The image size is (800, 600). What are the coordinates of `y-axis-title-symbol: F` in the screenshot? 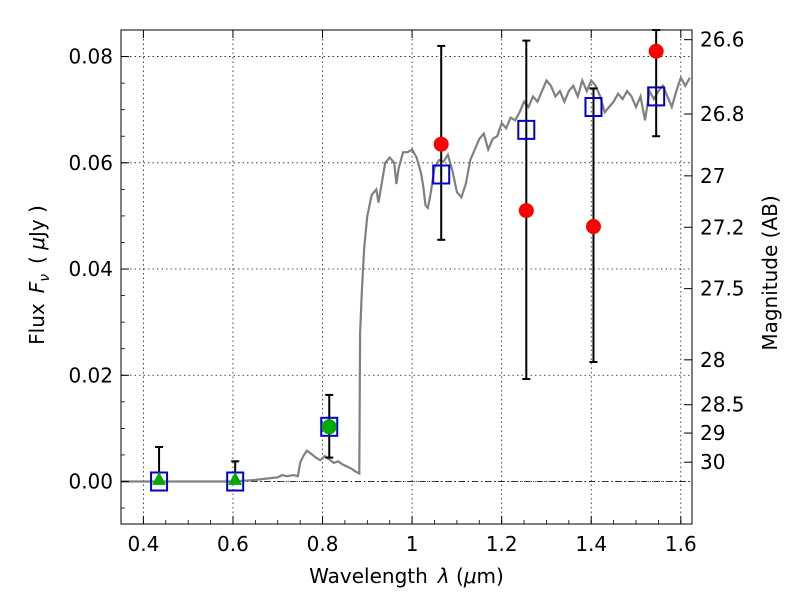 It's located at (37, 287).